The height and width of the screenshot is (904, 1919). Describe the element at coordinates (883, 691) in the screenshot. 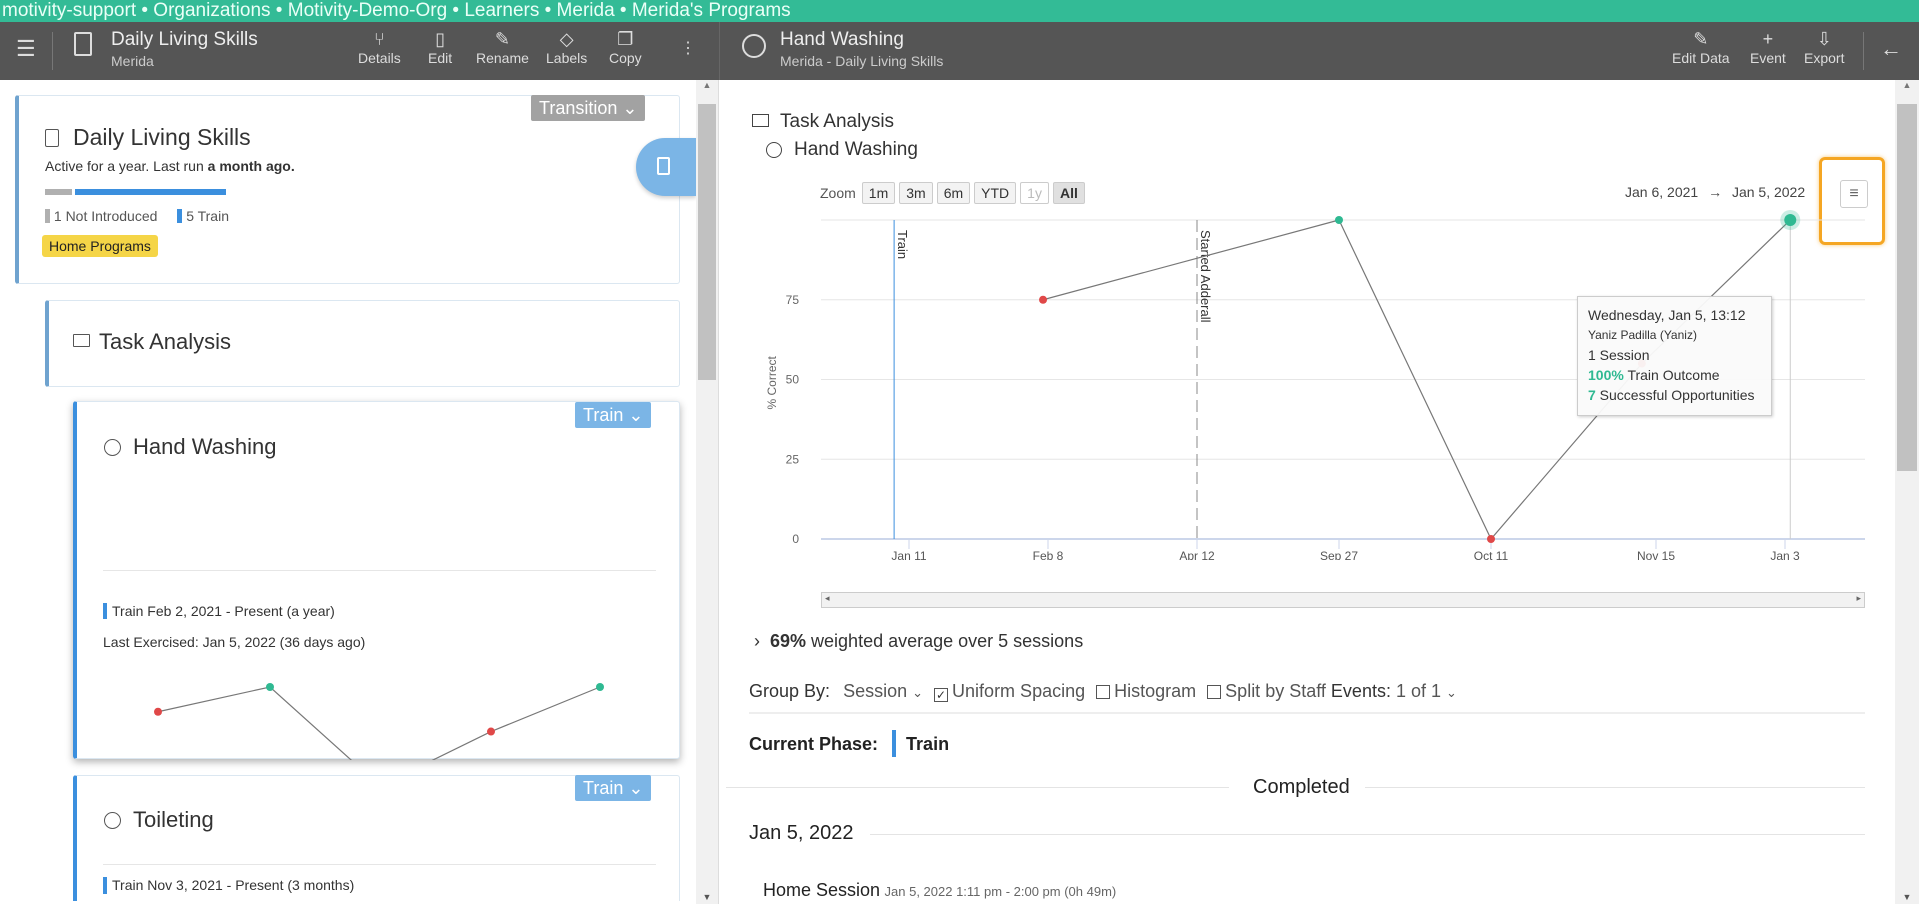

I see `group-by-select: Session ⌄` at that location.